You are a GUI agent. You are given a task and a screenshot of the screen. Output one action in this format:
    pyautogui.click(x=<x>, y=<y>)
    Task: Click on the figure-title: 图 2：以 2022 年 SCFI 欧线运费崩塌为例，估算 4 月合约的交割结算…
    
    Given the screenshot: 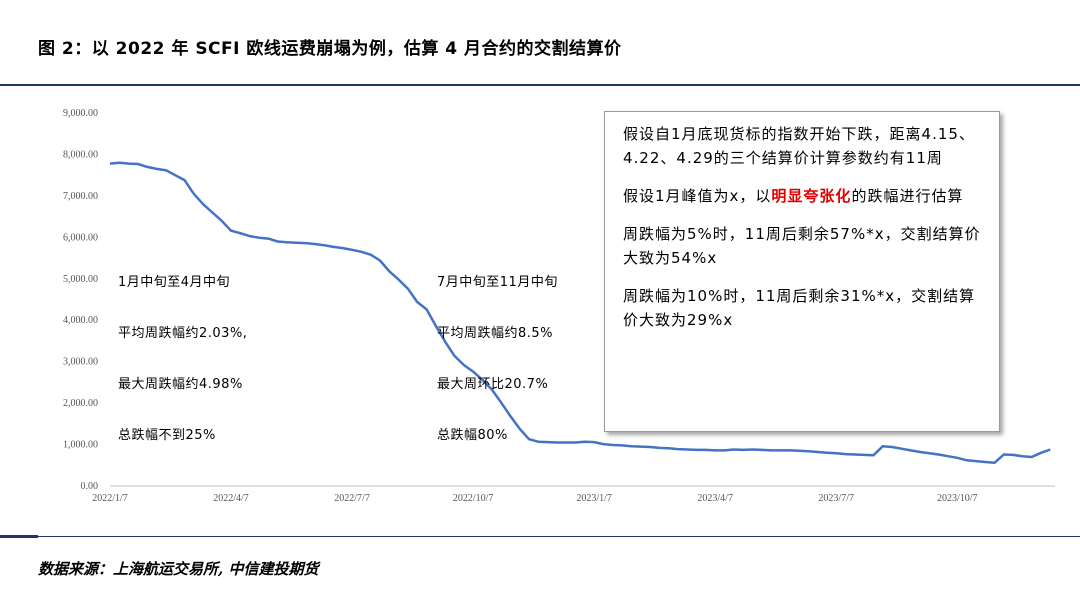 What is the action you would take?
    pyautogui.click(x=330, y=49)
    